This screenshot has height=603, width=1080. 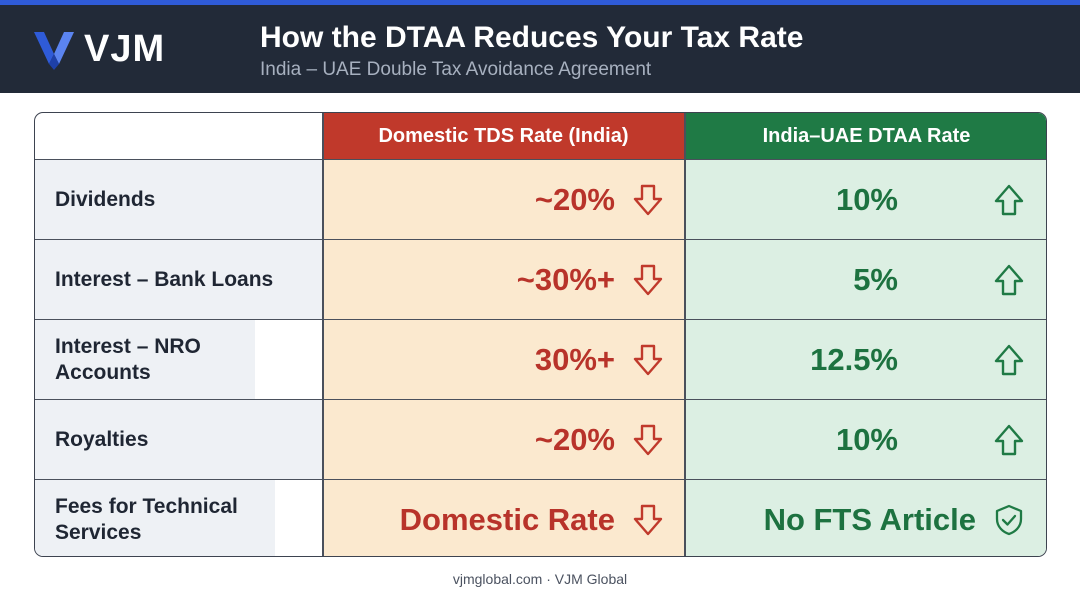 I want to click on table-row: Interest – Bank Loans ~30%+ 5%, so click(x=540, y=279).